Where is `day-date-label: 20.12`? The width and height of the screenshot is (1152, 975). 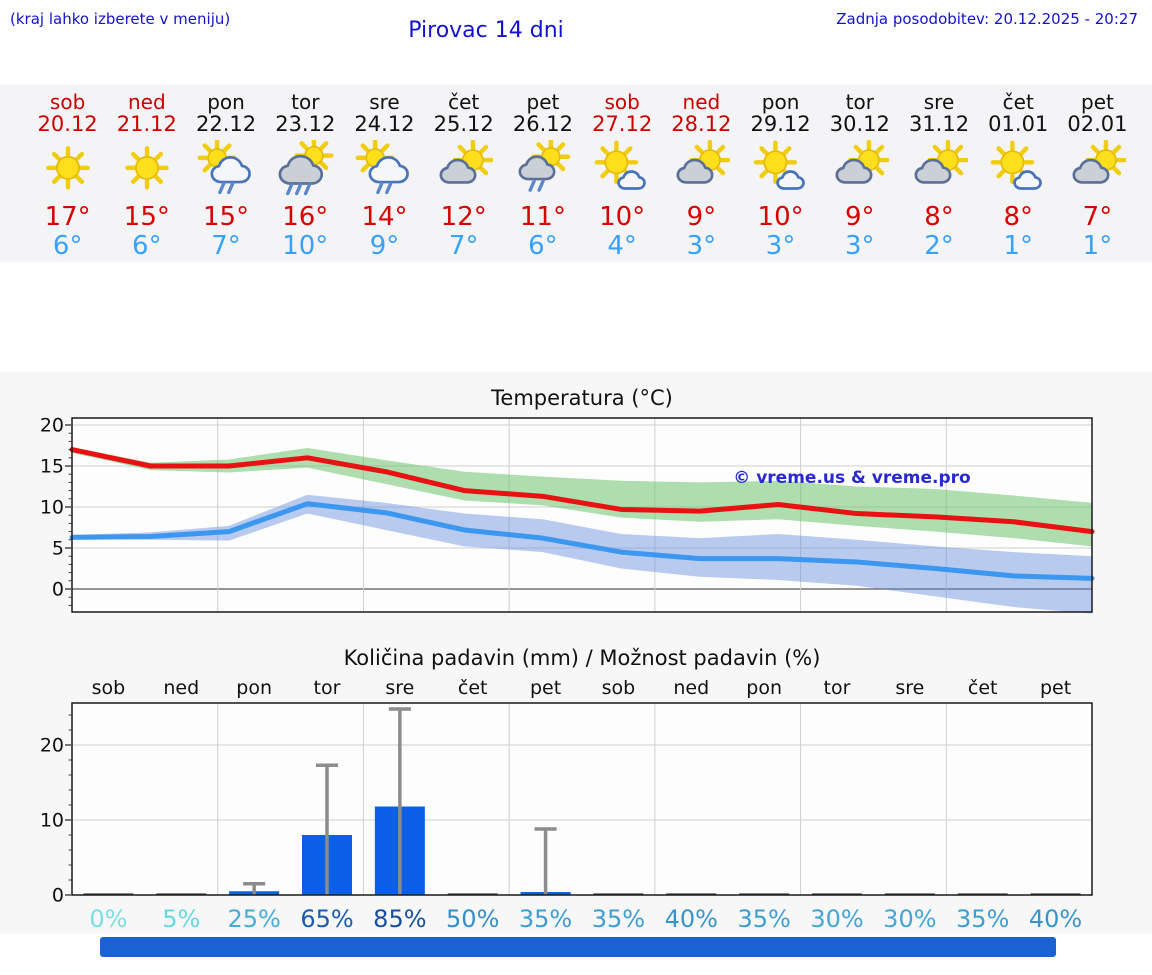 day-date-label: 20.12 is located at coordinates (67, 124).